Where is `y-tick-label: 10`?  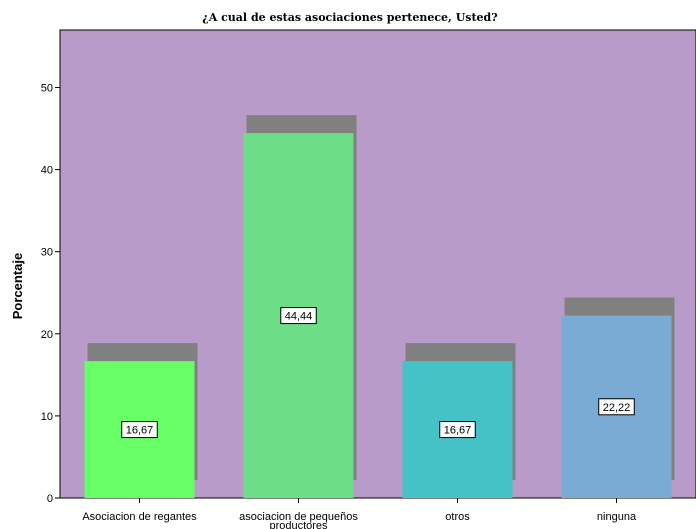 y-tick-label: 10 is located at coordinates (47, 417).